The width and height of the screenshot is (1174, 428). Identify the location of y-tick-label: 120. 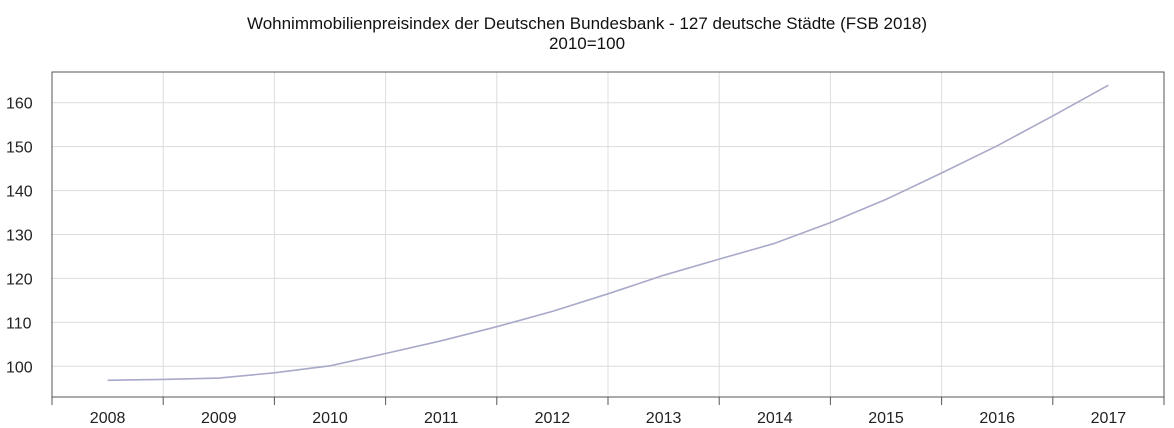
(19, 279).